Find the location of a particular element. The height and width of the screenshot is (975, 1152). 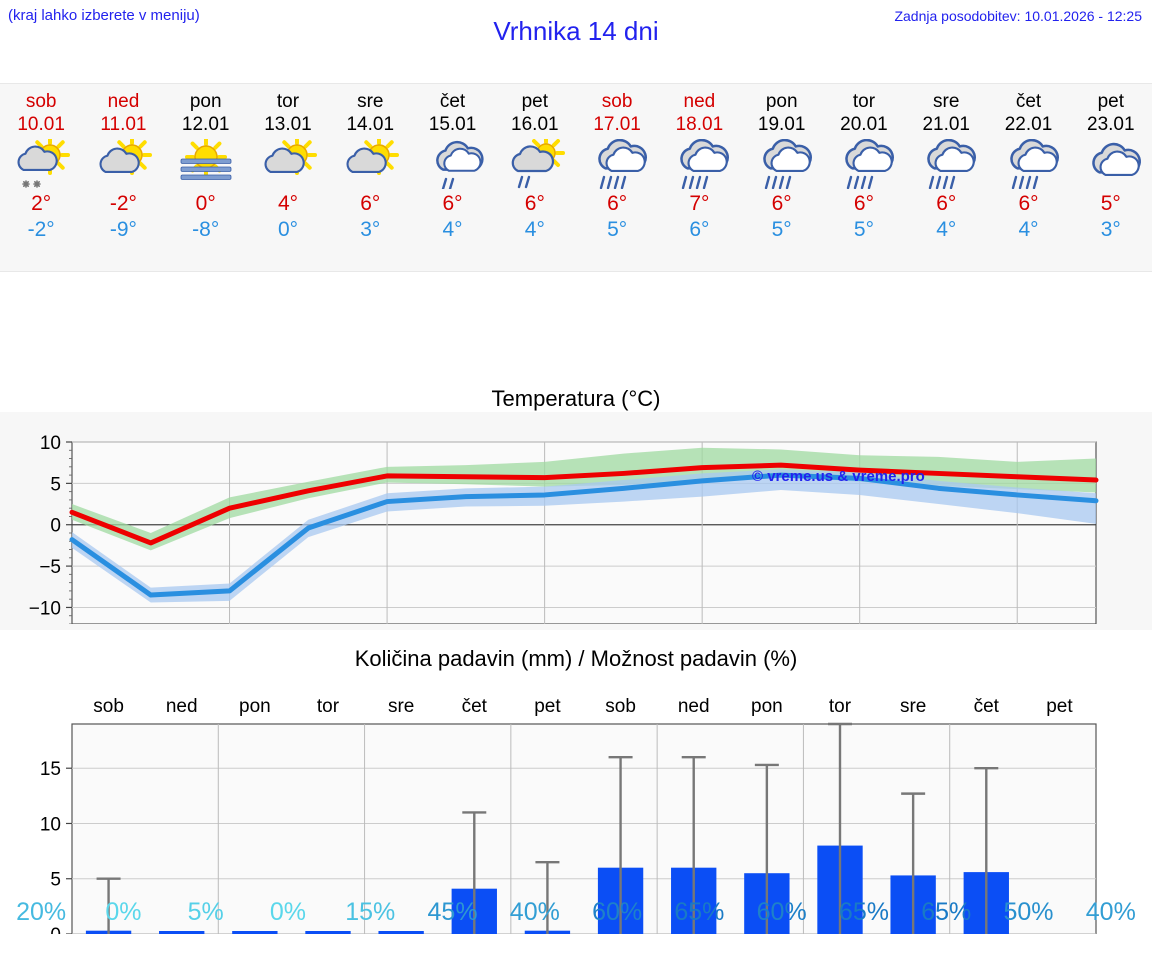

day-date: 16.01 is located at coordinates (535, 124).